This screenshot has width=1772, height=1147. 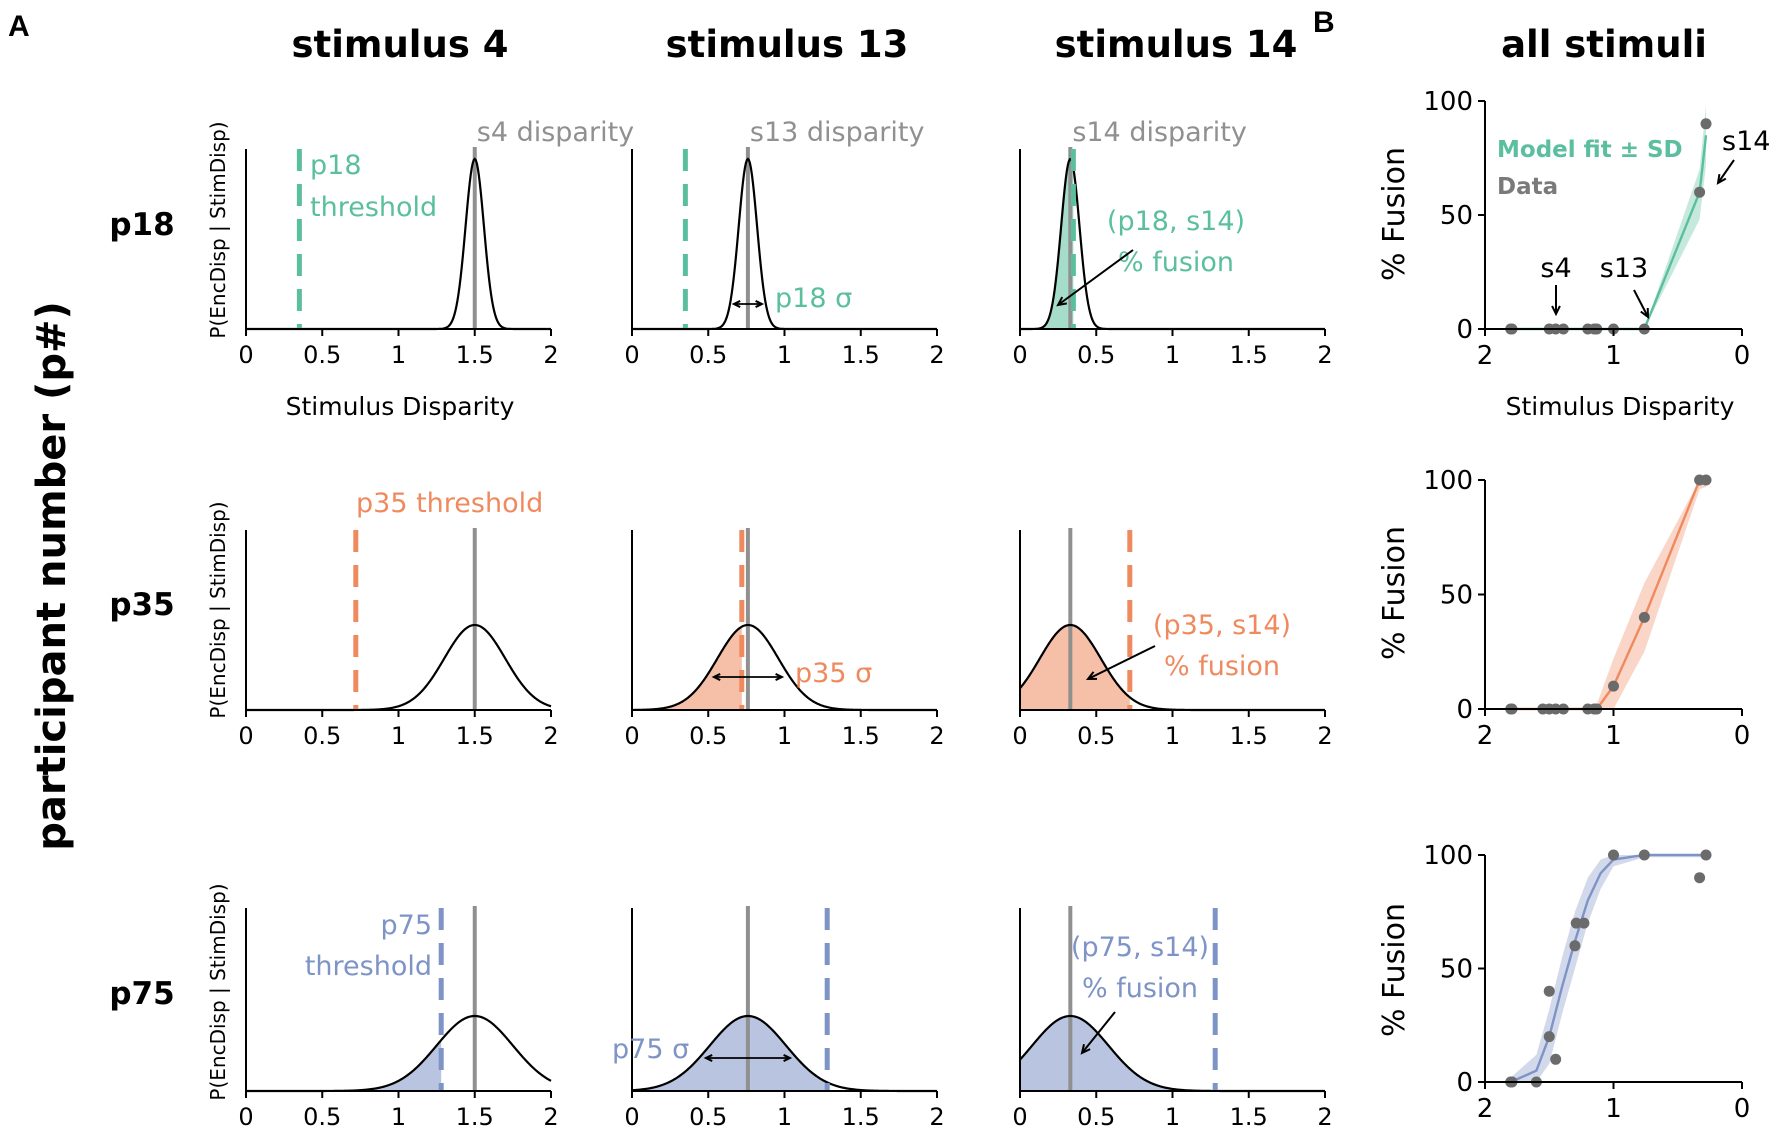 I want to click on pdf-p75-s13-sigma-label: p75 σ, so click(x=650, y=1049).